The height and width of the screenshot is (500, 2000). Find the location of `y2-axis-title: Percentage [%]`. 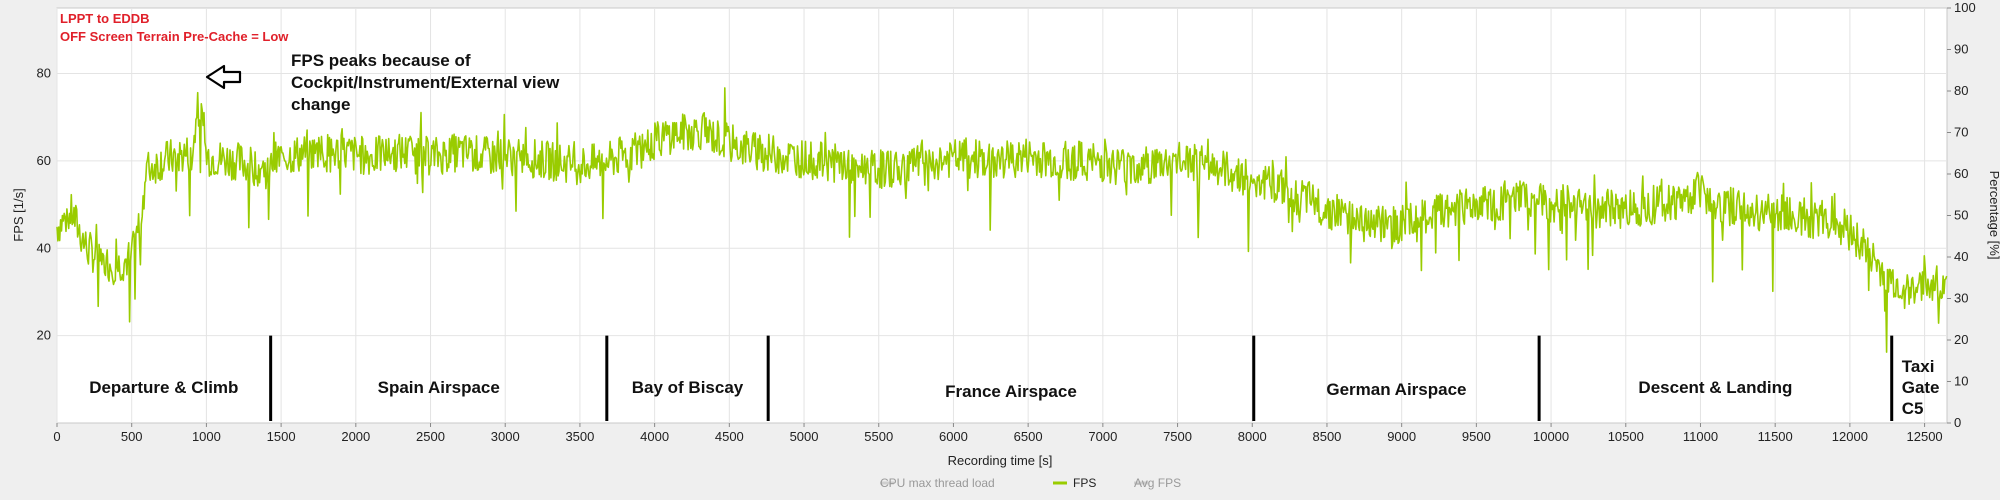

y2-axis-title: Percentage [%] is located at coordinates (1993, 215).